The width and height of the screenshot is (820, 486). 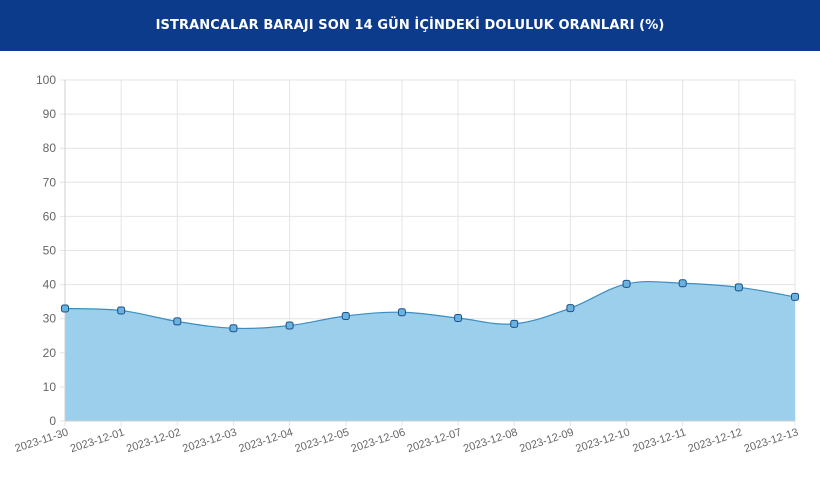 What do you see at coordinates (434, 440) in the screenshot?
I see `x-tick-label: 2023-12-07` at bounding box center [434, 440].